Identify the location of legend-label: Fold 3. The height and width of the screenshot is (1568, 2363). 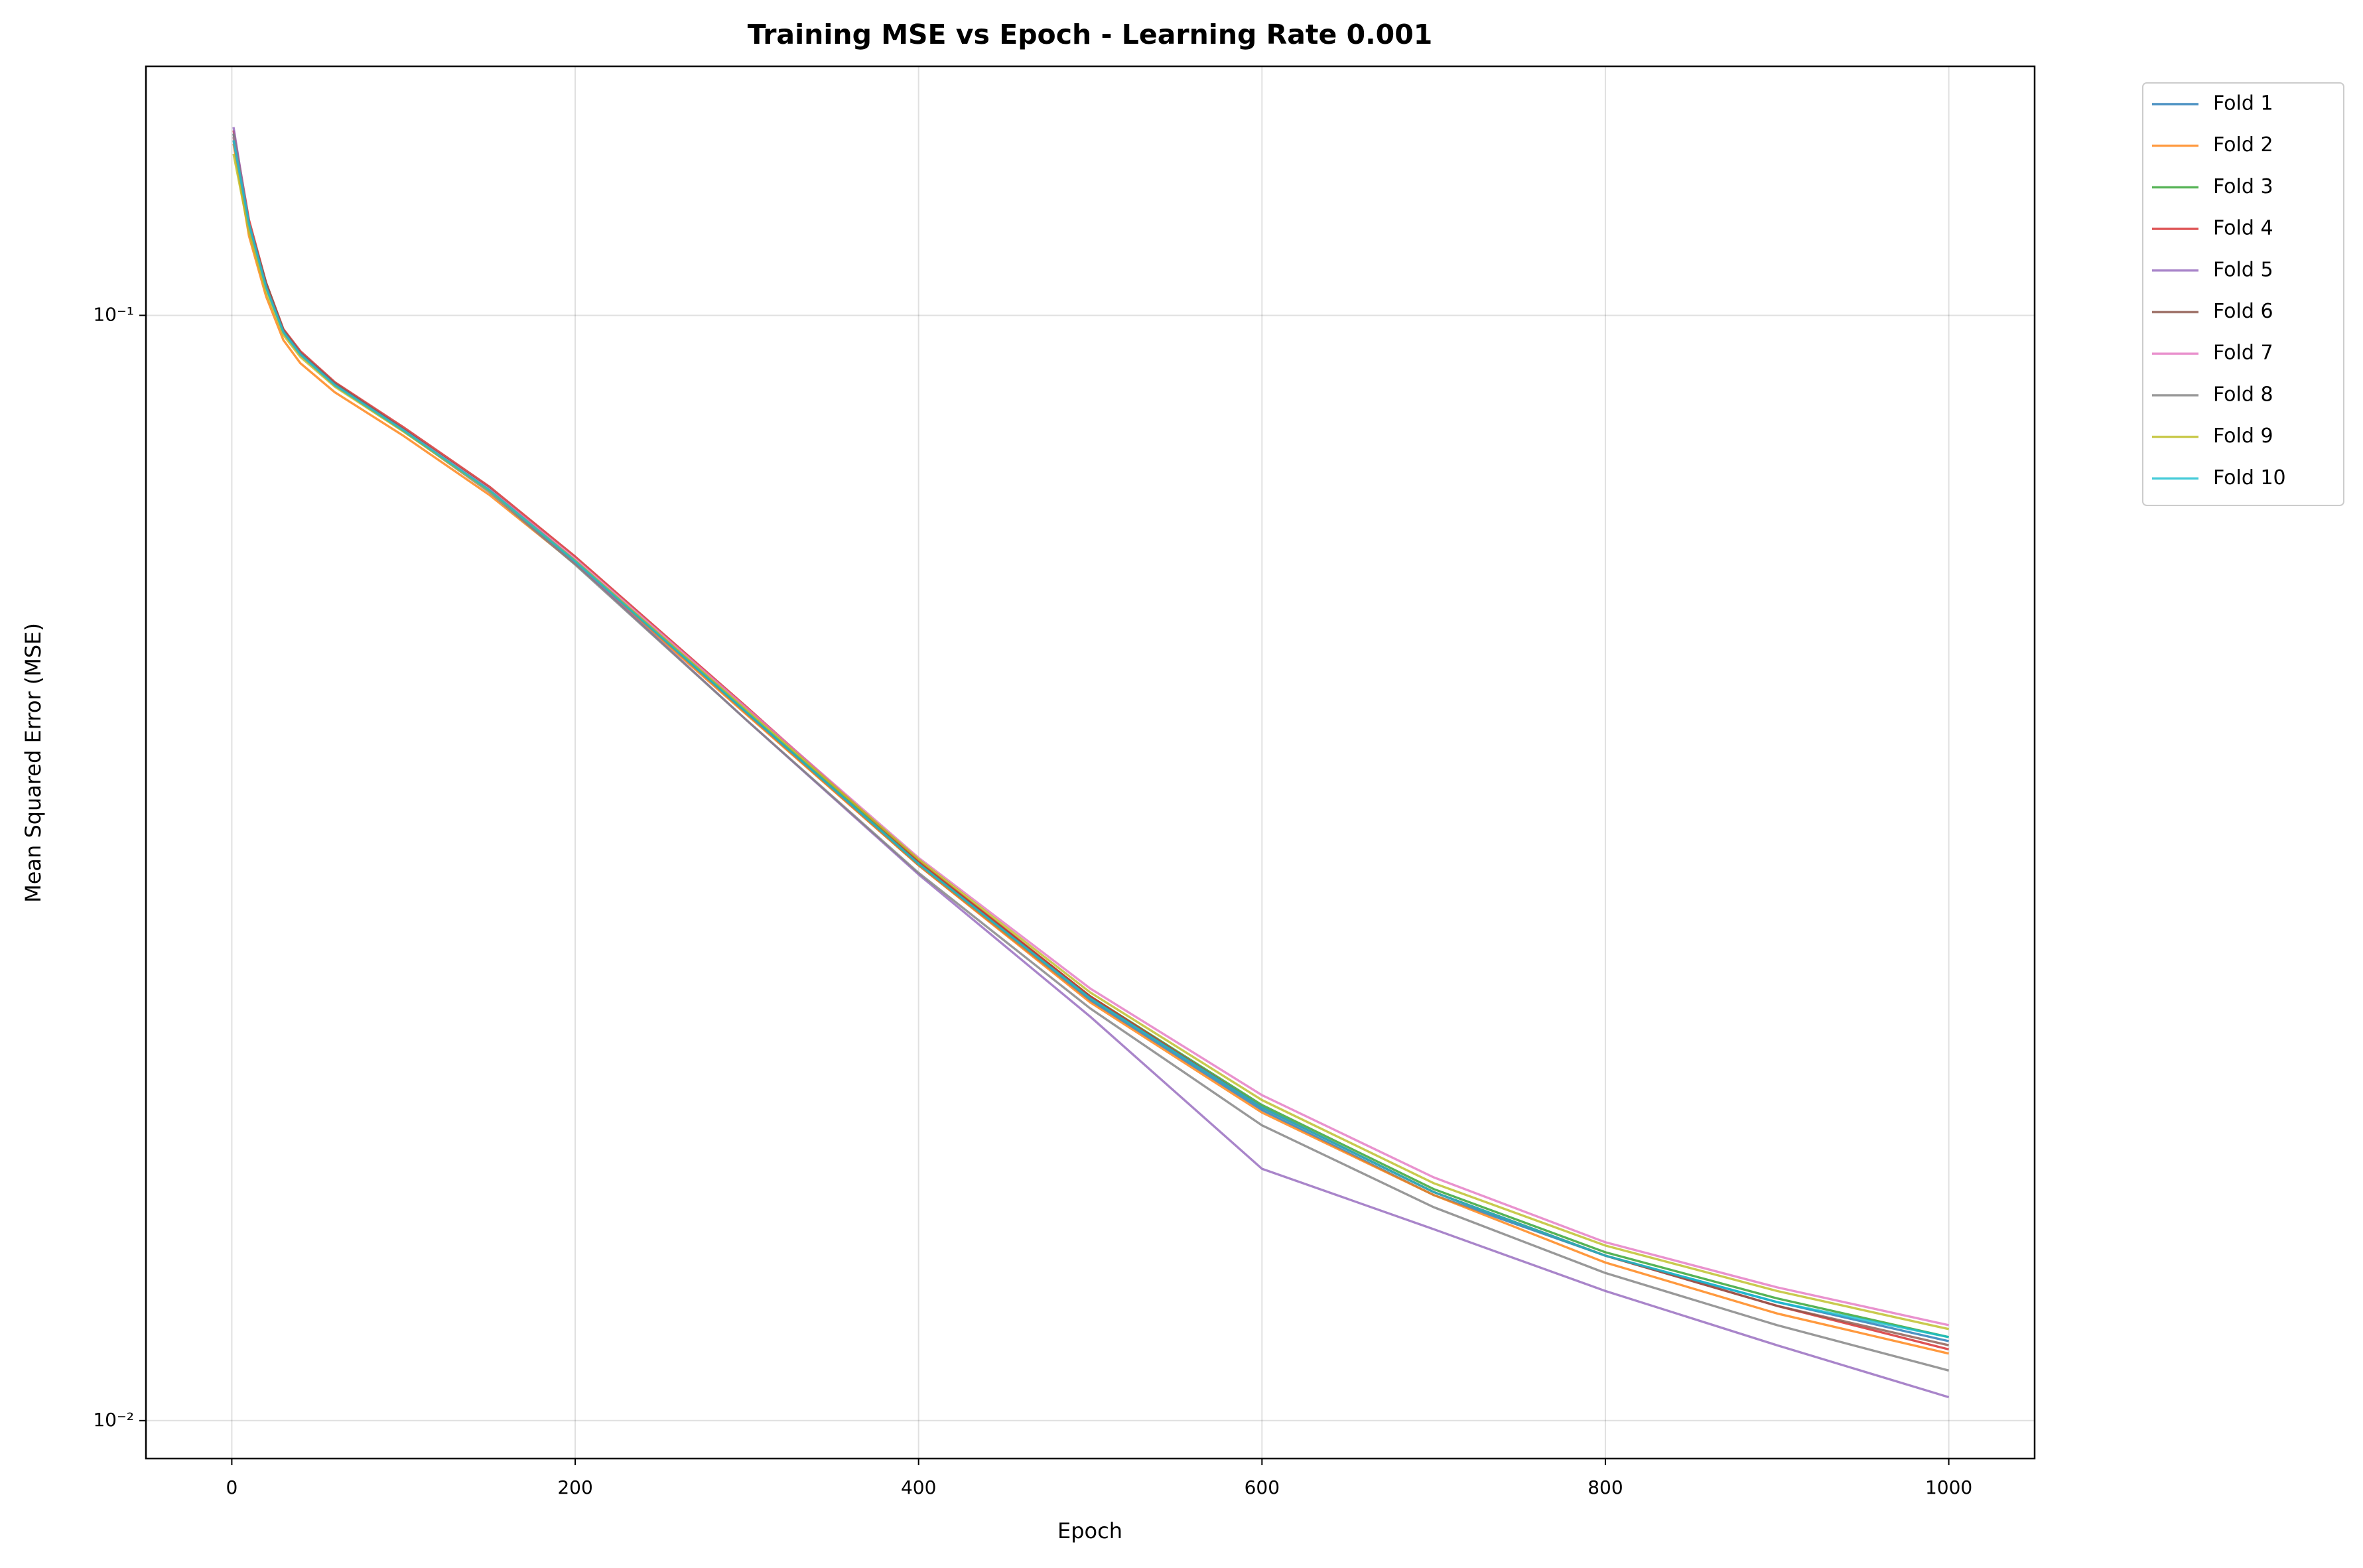
(2243, 186).